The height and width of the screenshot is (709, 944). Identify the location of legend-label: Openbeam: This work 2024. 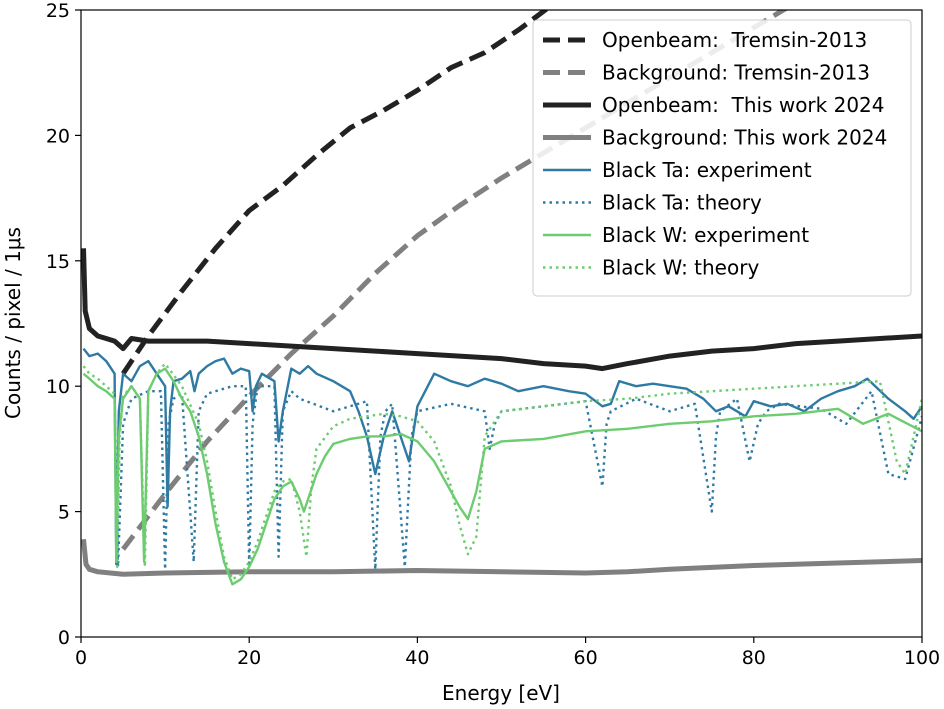
(743, 105).